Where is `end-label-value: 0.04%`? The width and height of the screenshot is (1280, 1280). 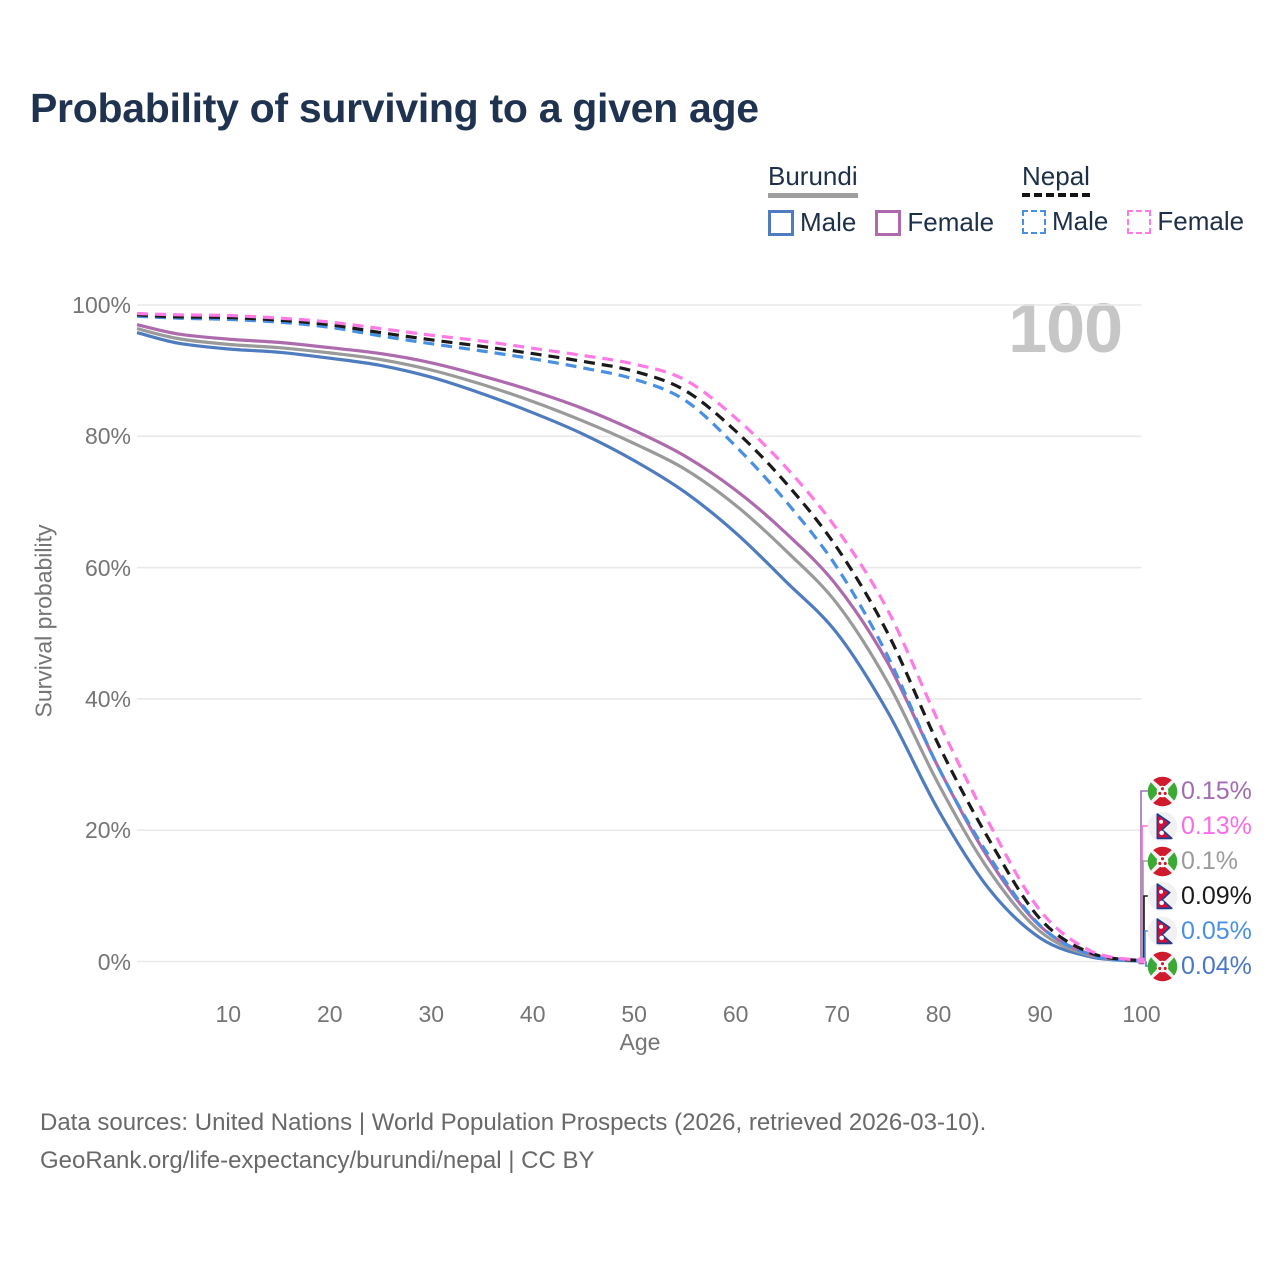 end-label-value: 0.04% is located at coordinates (1216, 965).